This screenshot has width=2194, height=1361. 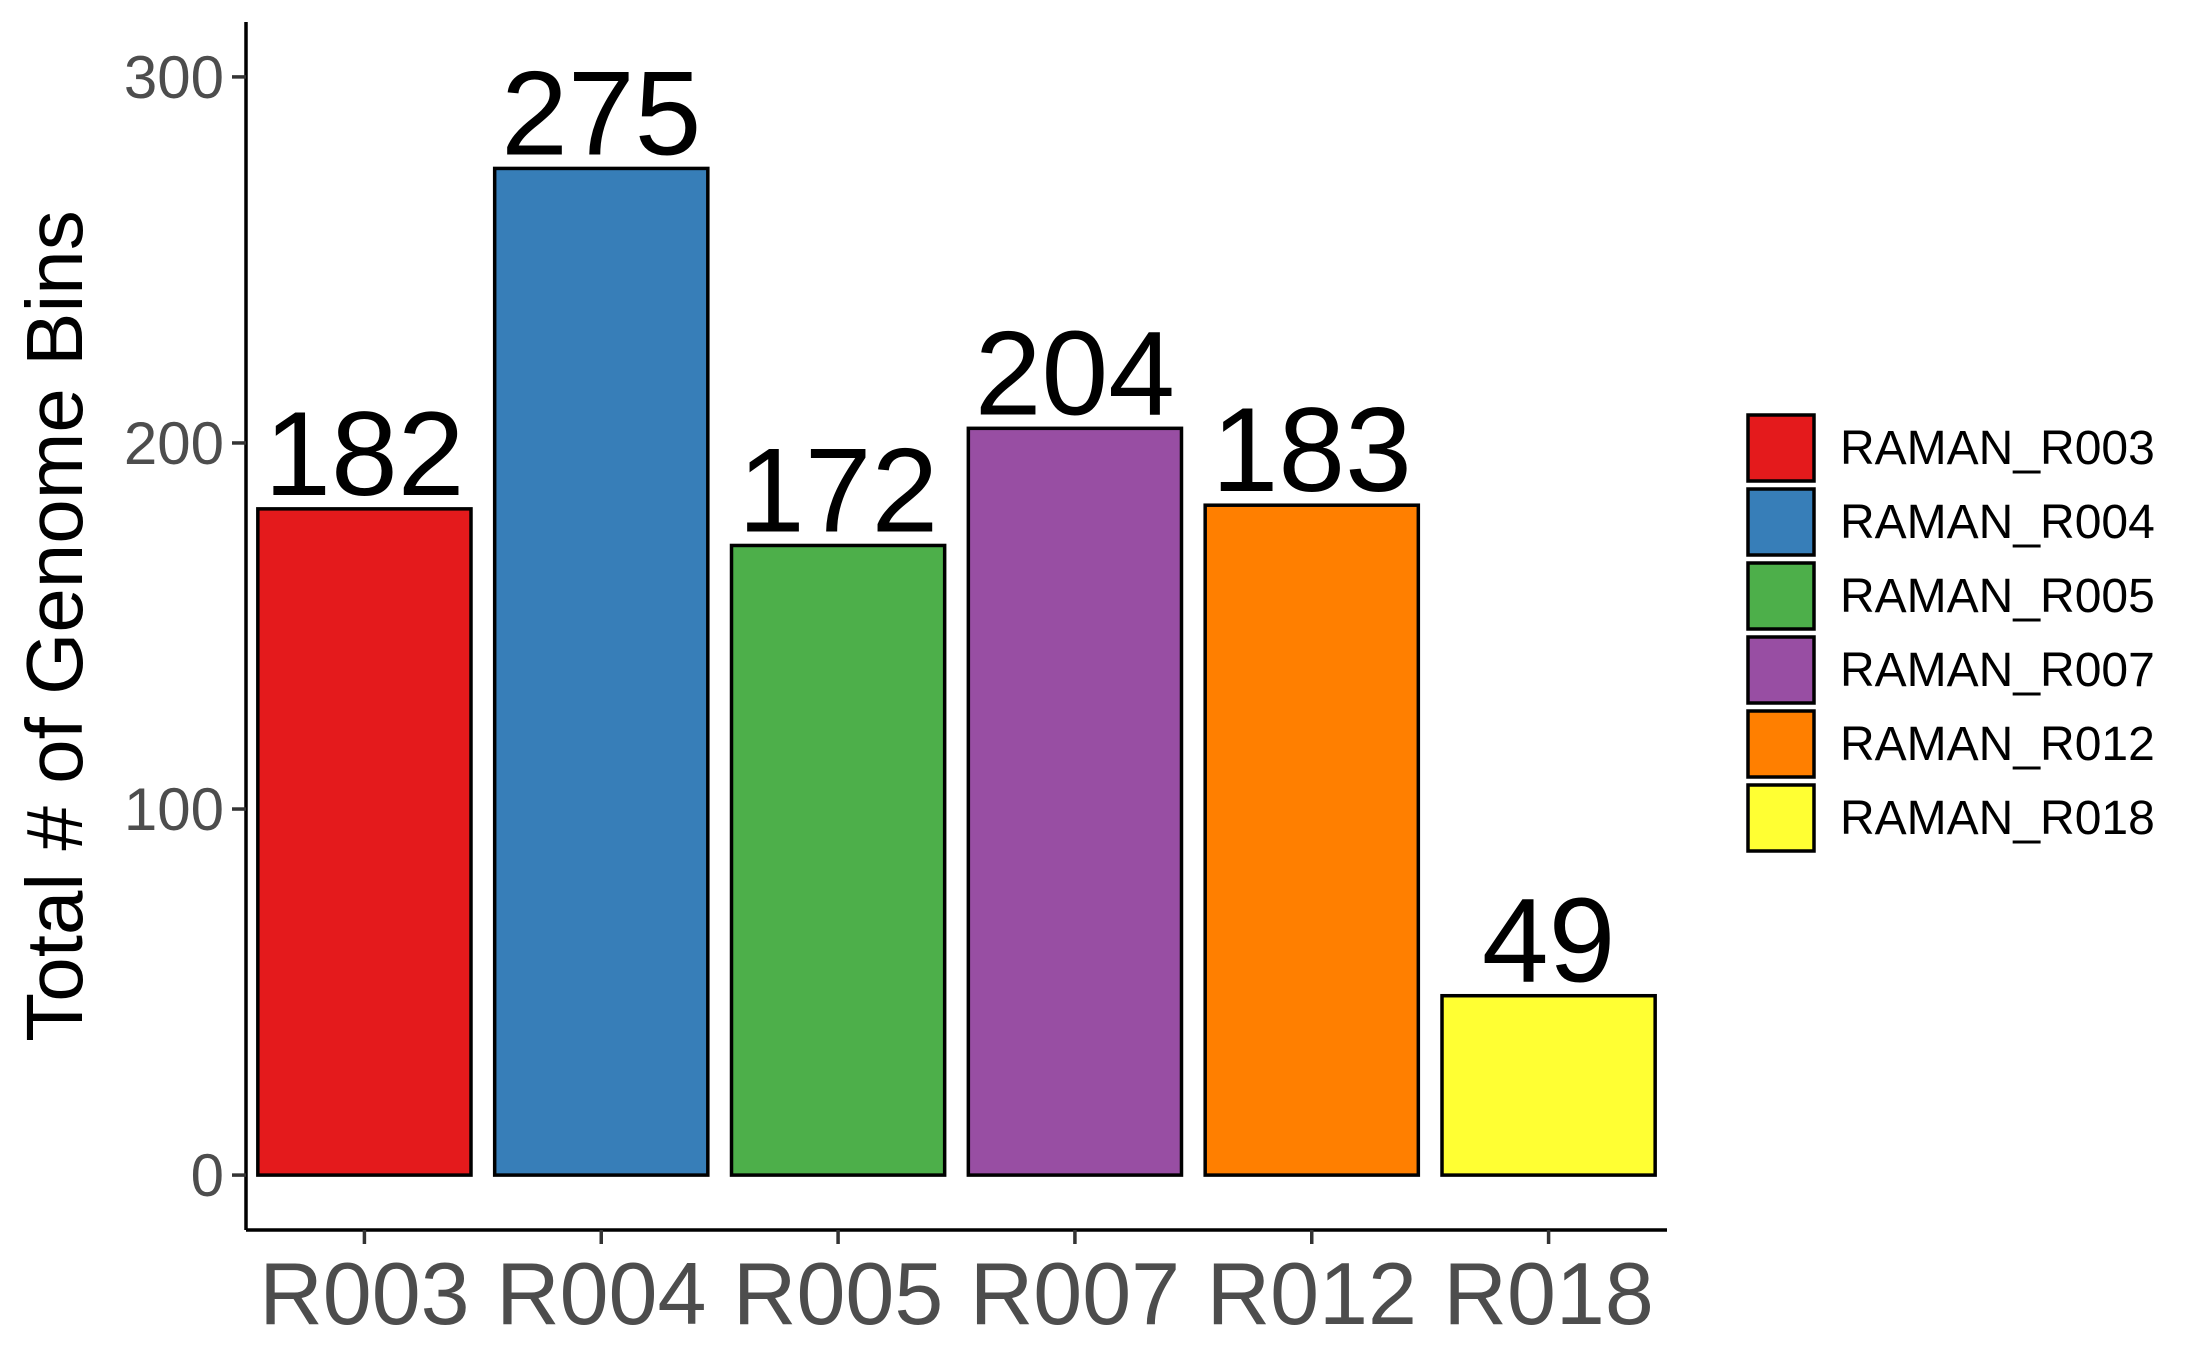 I want to click on x-tick-label-r004: R004, so click(x=601, y=1293).